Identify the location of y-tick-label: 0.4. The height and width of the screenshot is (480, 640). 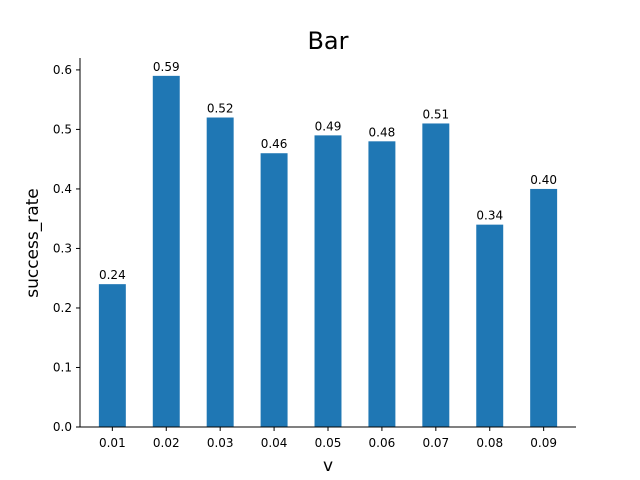
(62, 189).